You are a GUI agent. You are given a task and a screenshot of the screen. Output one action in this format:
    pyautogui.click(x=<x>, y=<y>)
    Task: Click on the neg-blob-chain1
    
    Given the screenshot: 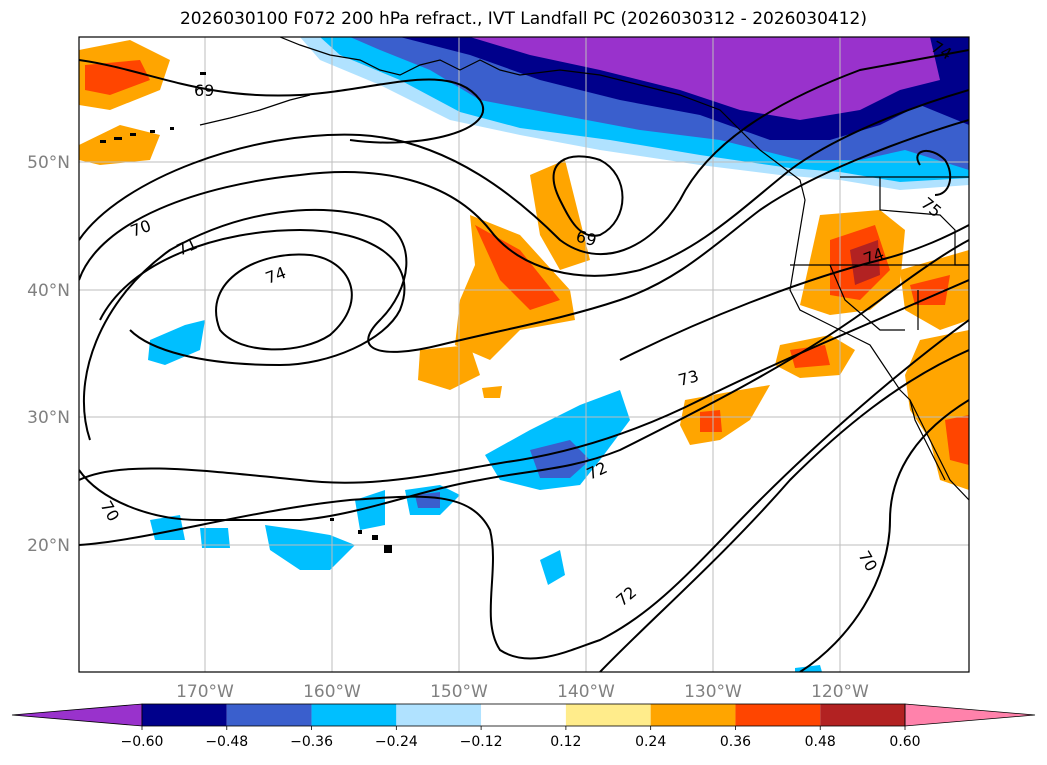 What is the action you would take?
    pyautogui.click(x=310, y=547)
    